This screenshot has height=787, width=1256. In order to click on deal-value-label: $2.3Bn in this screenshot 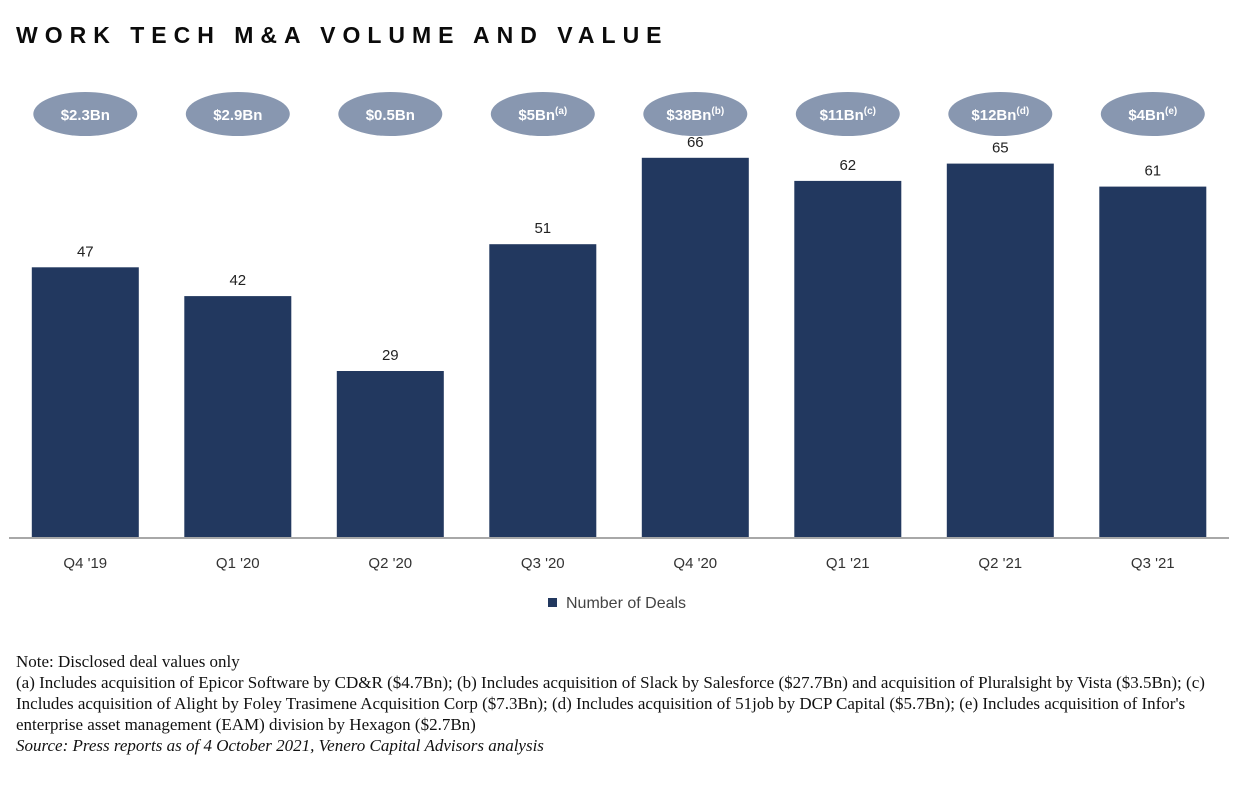, I will do `click(85, 115)`.